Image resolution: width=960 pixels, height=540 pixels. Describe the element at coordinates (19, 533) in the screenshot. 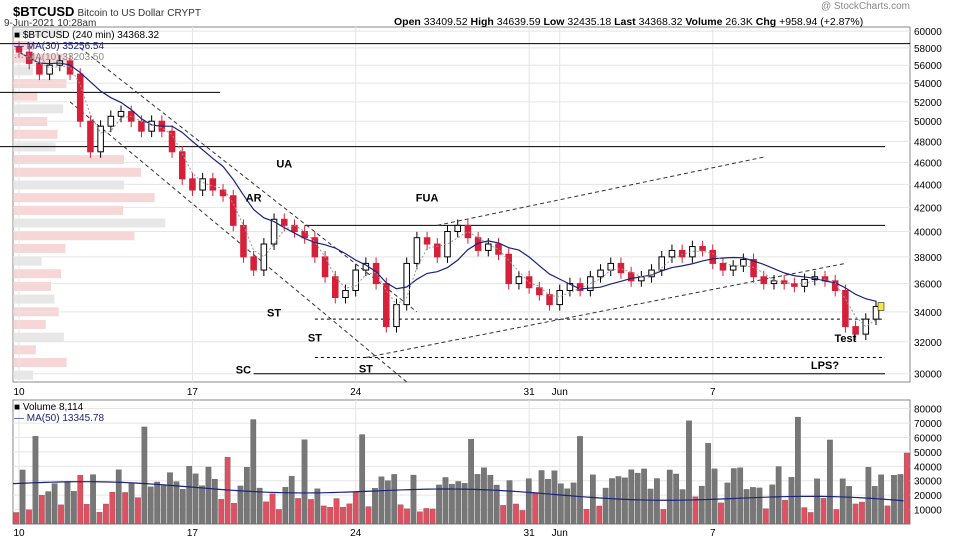

I see `volume-x-tick-label: 10` at that location.